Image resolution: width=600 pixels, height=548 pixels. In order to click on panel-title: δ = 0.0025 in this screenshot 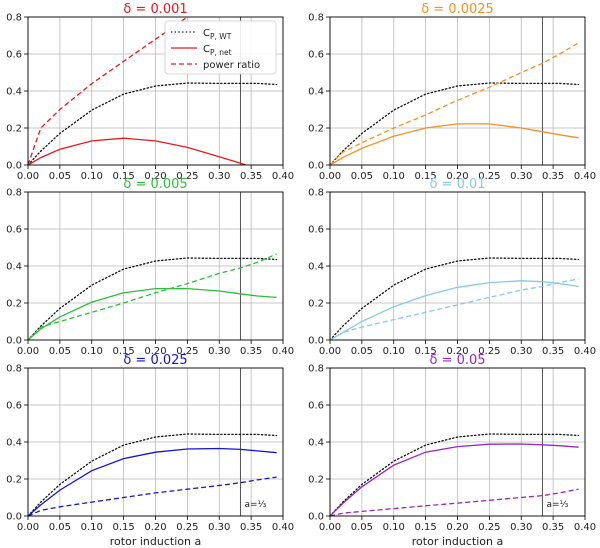, I will do `click(457, 9)`.